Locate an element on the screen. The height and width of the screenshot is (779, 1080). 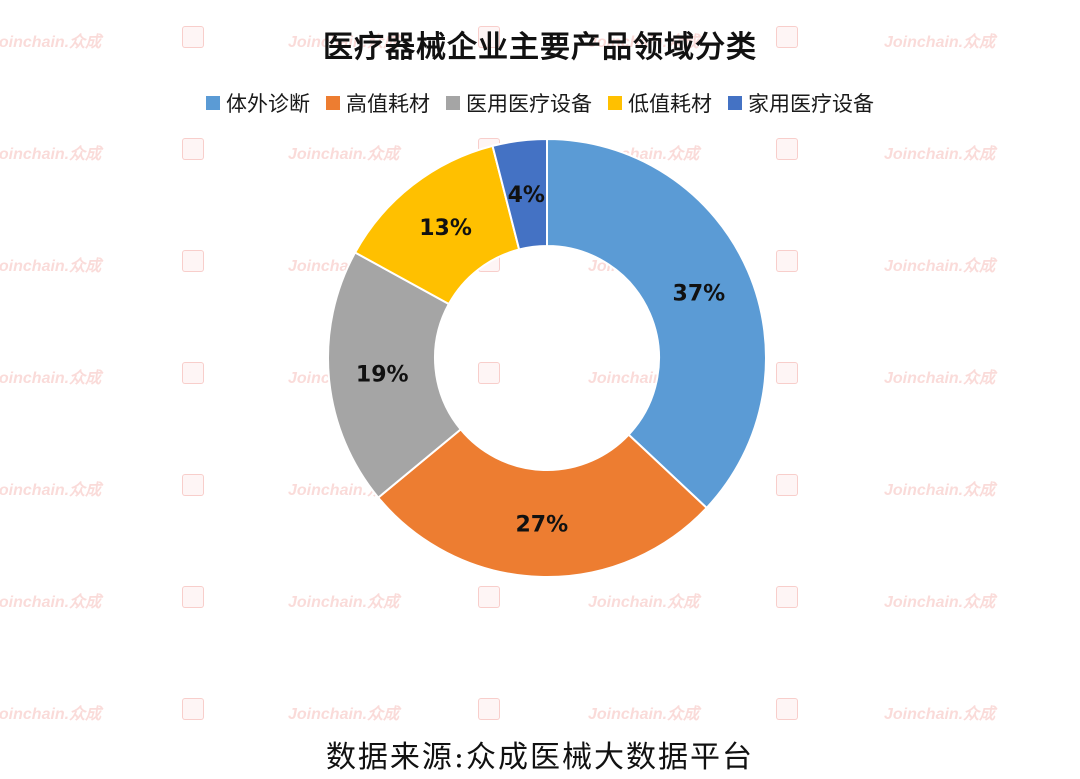
legend-item: 医用医疗设备 is located at coordinates (519, 103).